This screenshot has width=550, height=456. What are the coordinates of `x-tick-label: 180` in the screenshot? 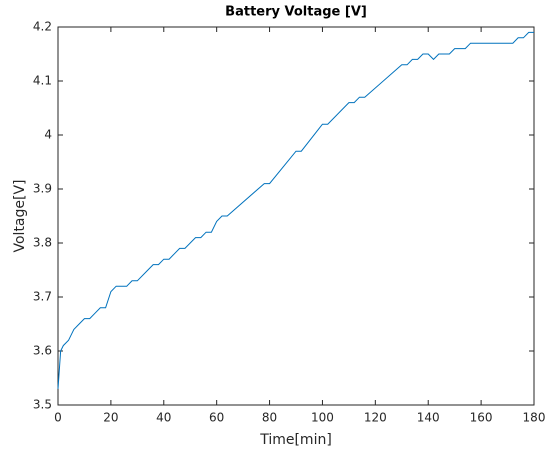 It's located at (534, 418).